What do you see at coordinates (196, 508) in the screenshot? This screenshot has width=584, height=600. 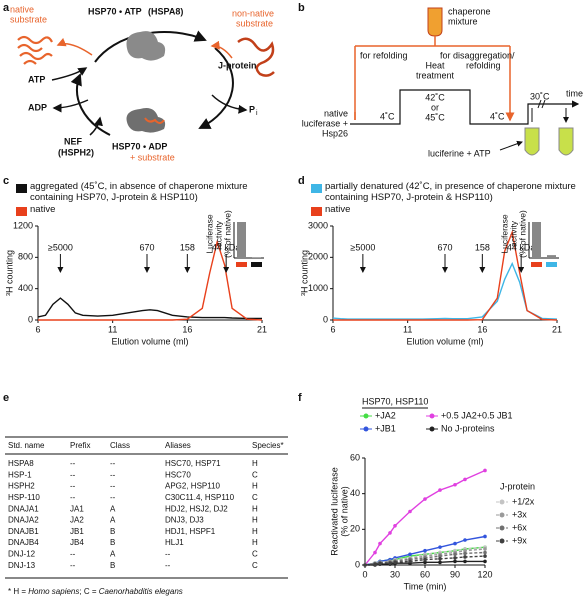 I see `table-cell: HDJ2, HSJ2, DJ2` at bounding box center [196, 508].